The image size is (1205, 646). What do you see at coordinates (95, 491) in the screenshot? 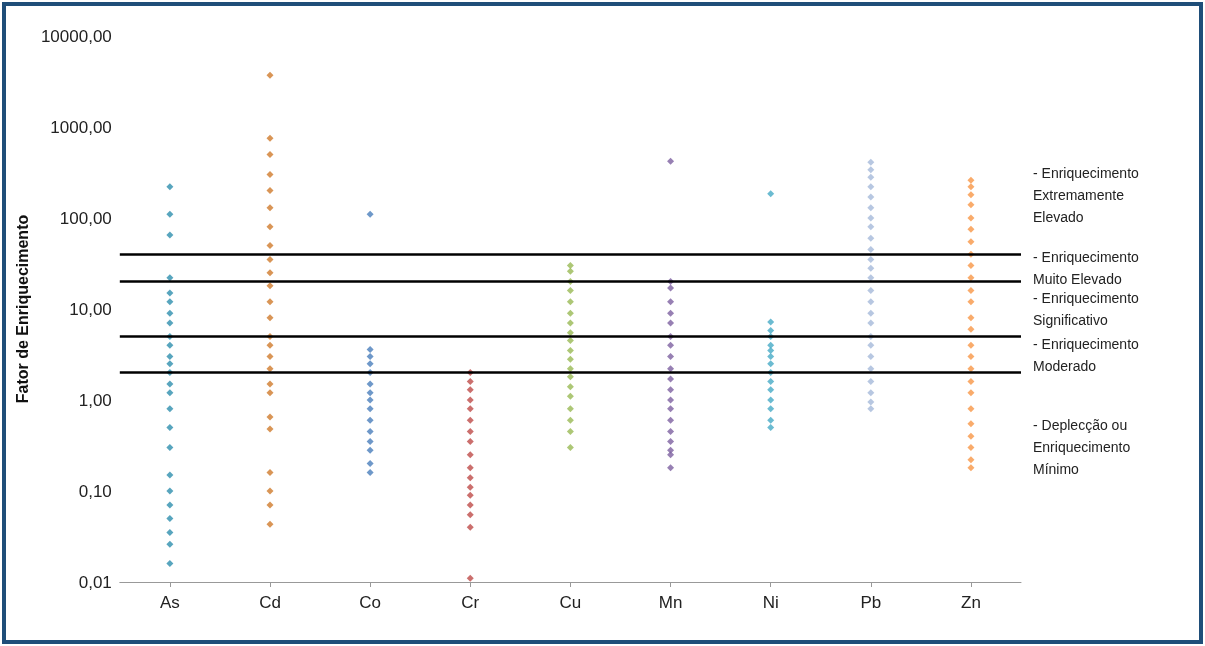
I see `y-tick-label: 0,10` at bounding box center [95, 491].